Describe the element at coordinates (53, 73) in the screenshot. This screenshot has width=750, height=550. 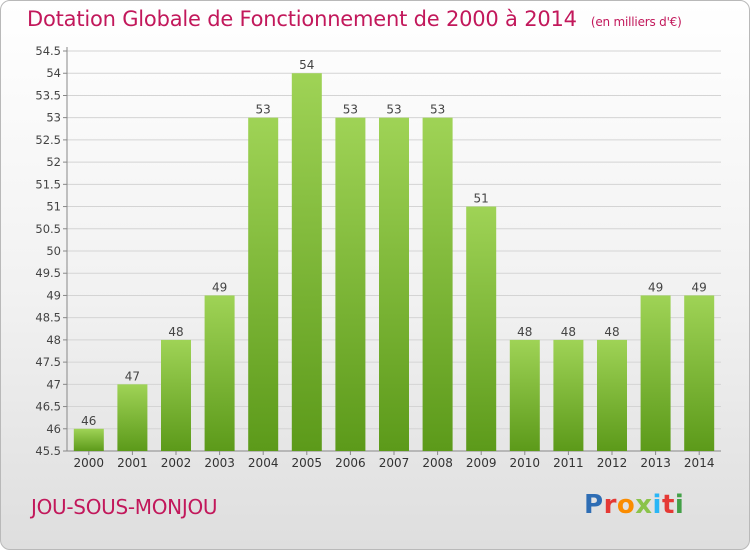
I see `y-tick-label: 54` at that location.